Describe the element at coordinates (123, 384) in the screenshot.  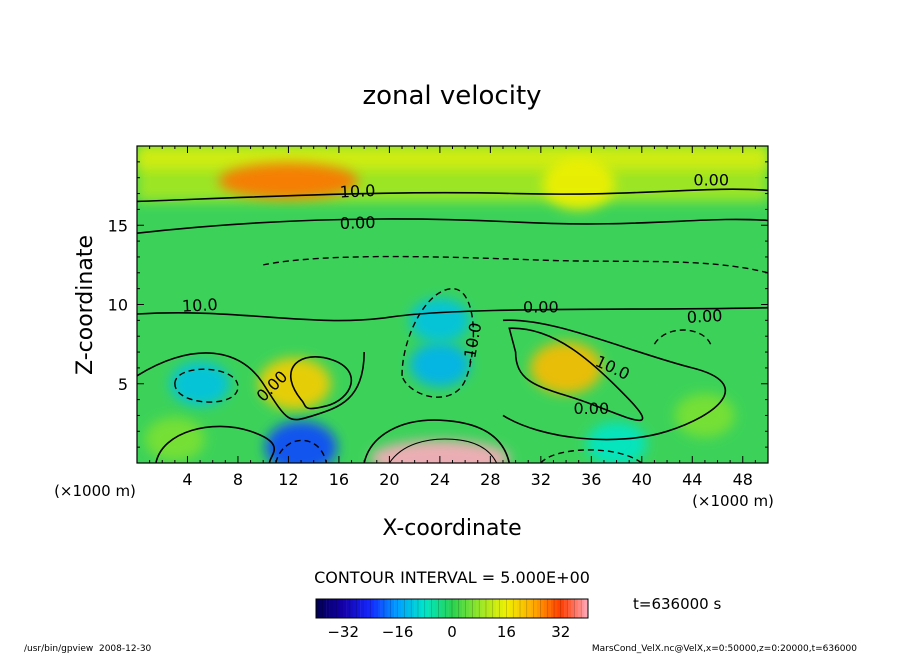
I see `y-tick-label: 5` at that location.